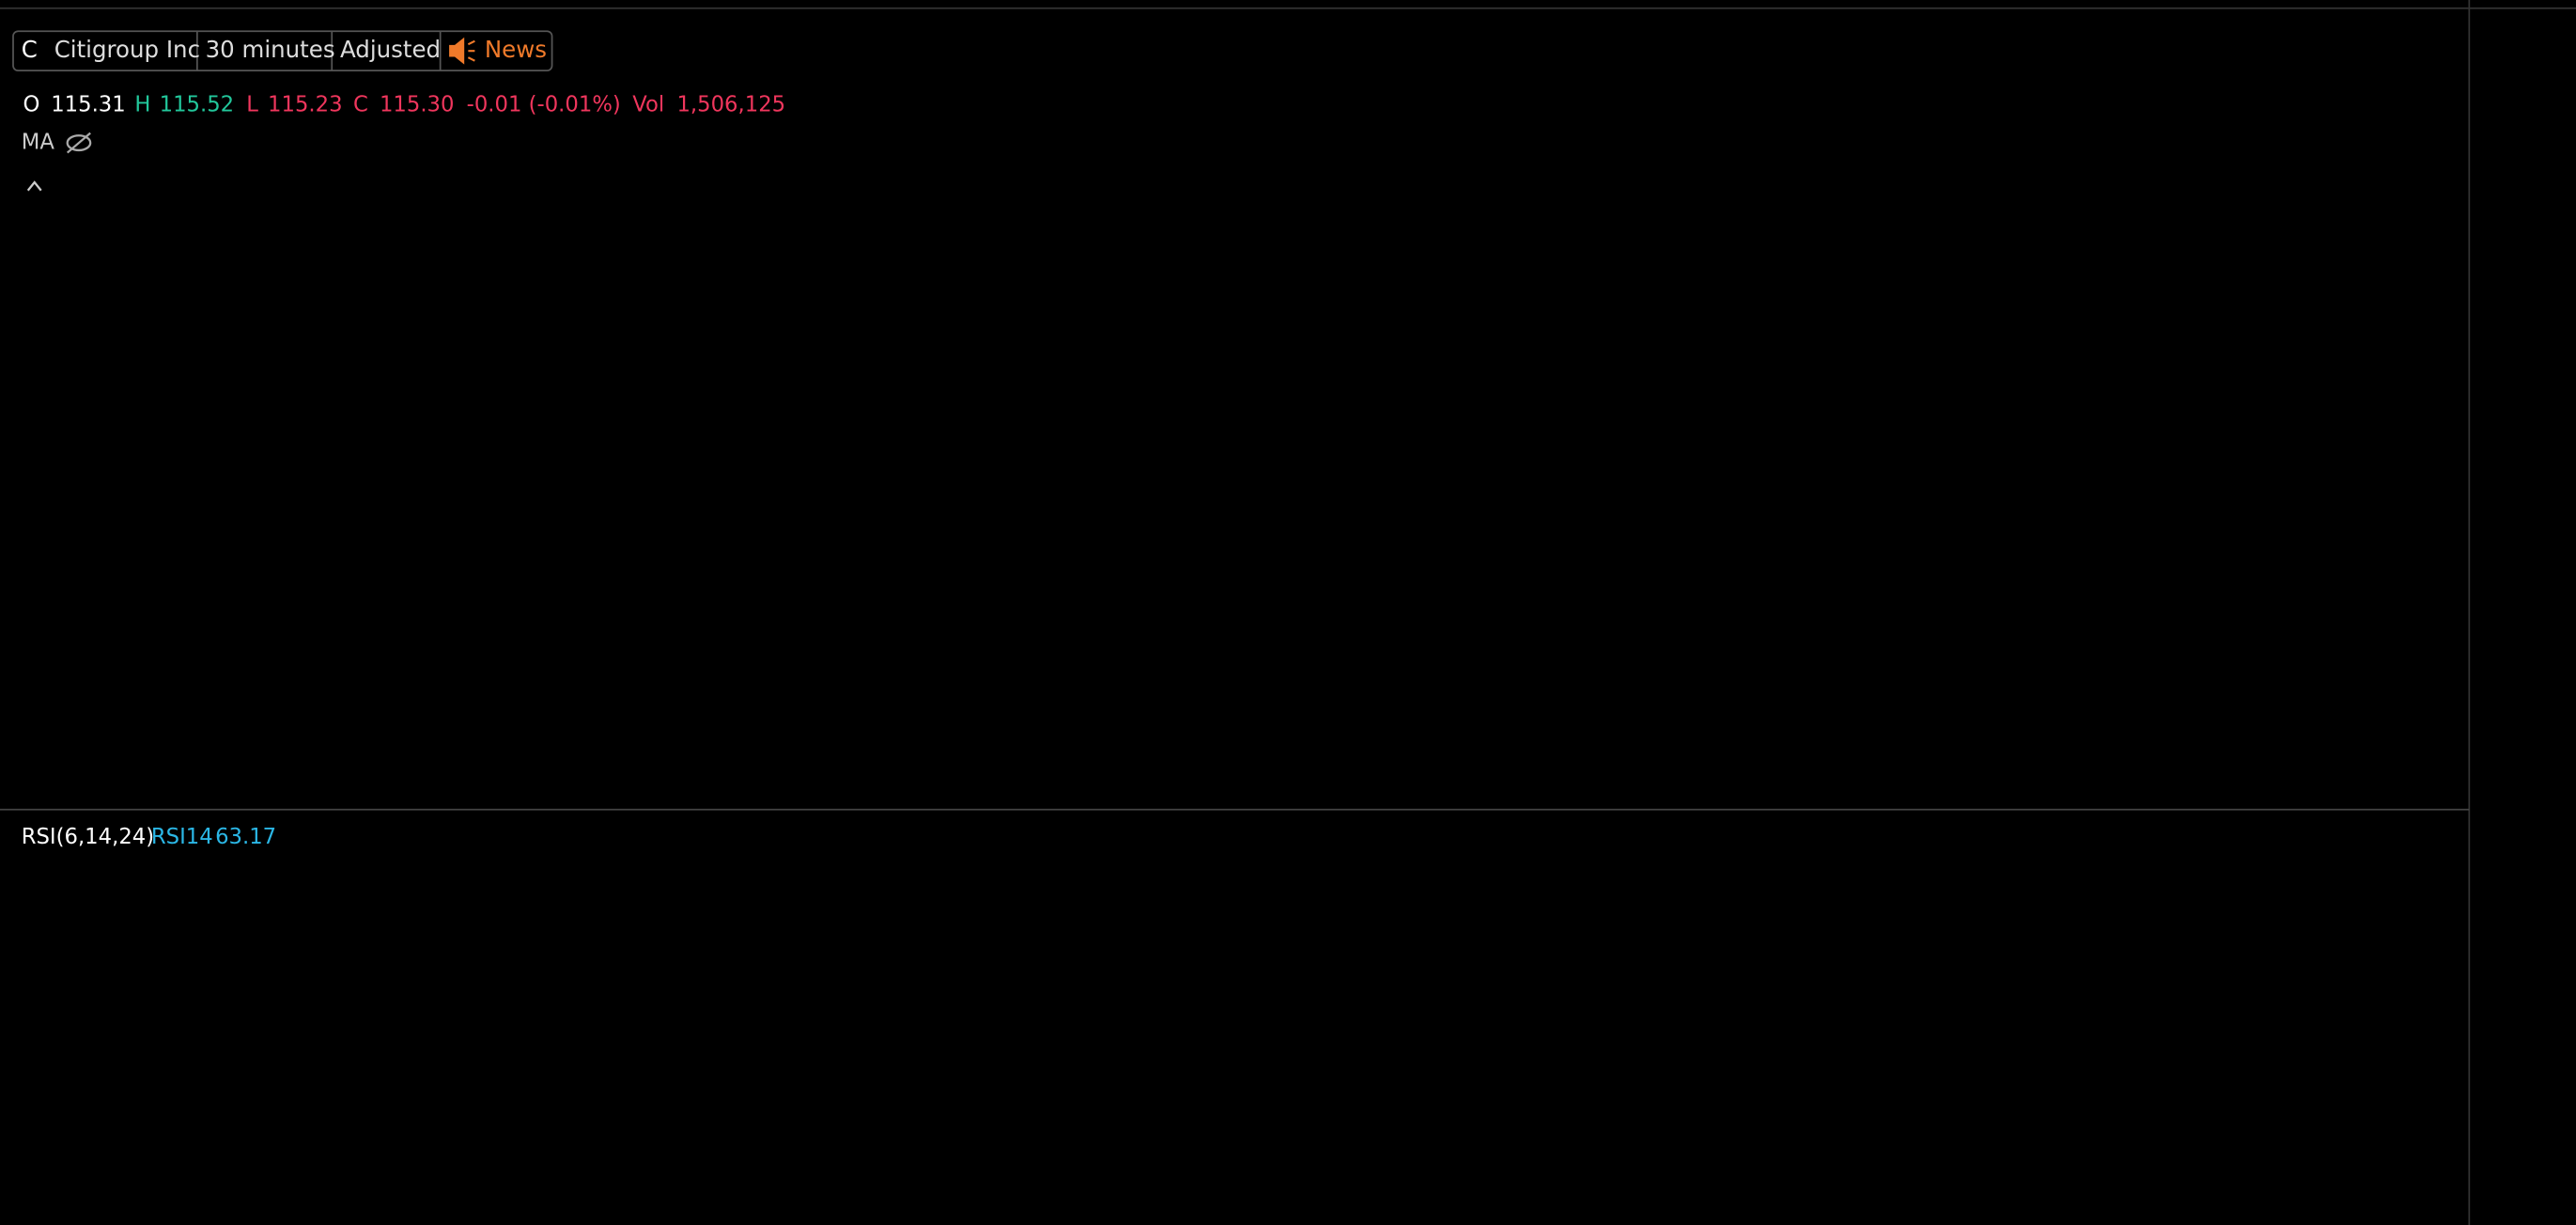 Image resolution: width=2576 pixels, height=1225 pixels. I want to click on slash, so click(79, 143).